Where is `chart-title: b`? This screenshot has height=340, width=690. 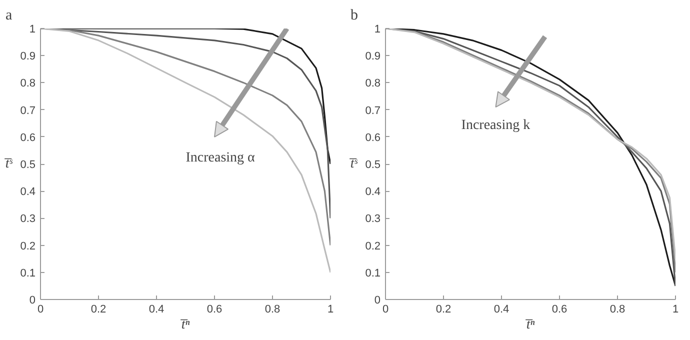 chart-title: b is located at coordinates (354, 16).